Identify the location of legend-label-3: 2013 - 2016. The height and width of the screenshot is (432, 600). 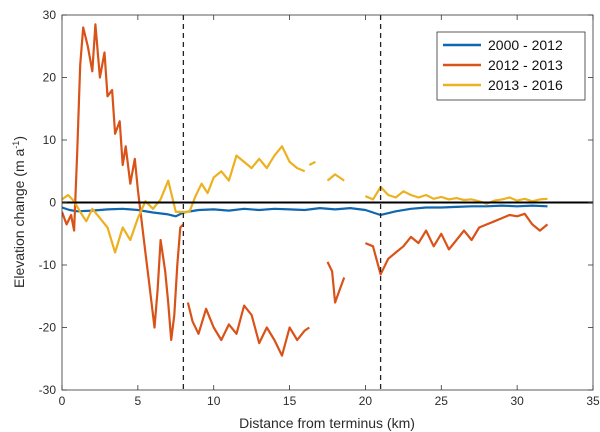
(525, 85).